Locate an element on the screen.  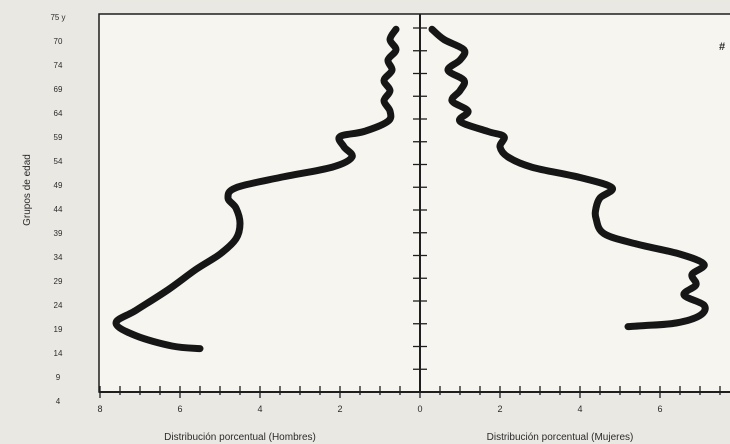
x-tick-label-mujeres: 4 is located at coordinates (579, 409).